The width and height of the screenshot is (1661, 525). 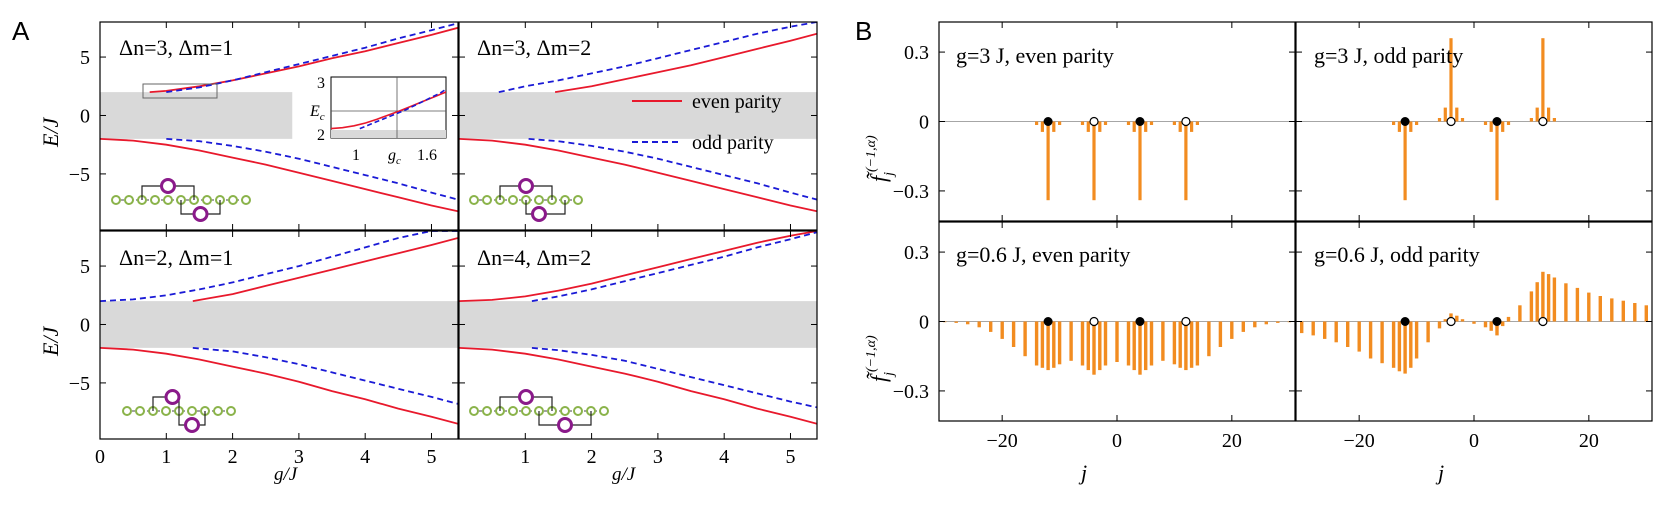 What do you see at coordinates (50, 341) in the screenshot?
I see `ylabel-a-bottom: E/J` at bounding box center [50, 341].